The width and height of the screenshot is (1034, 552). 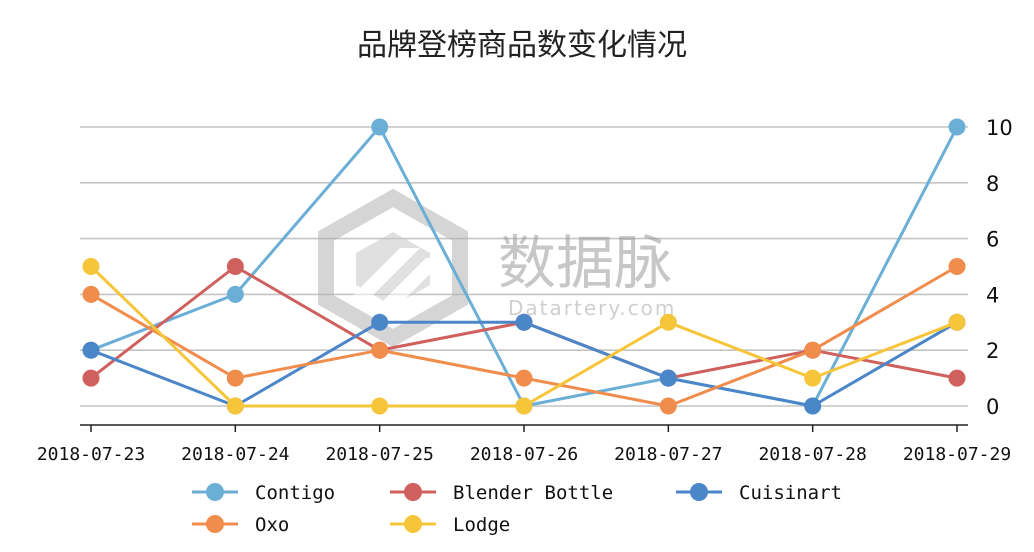 What do you see at coordinates (999, 128) in the screenshot?
I see `y-tick-label: 10` at bounding box center [999, 128].